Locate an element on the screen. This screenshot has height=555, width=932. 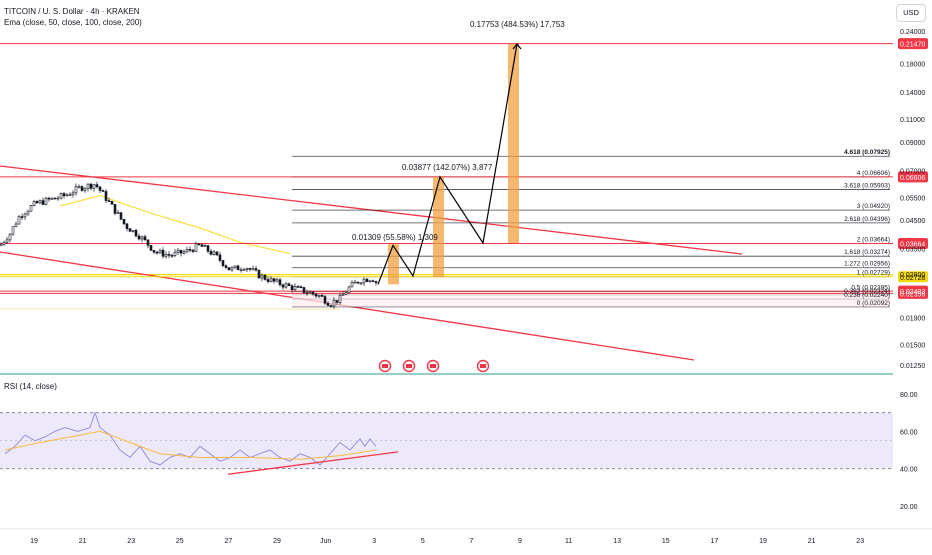
rsi-y-tick-label: 40.00 is located at coordinates (909, 470).